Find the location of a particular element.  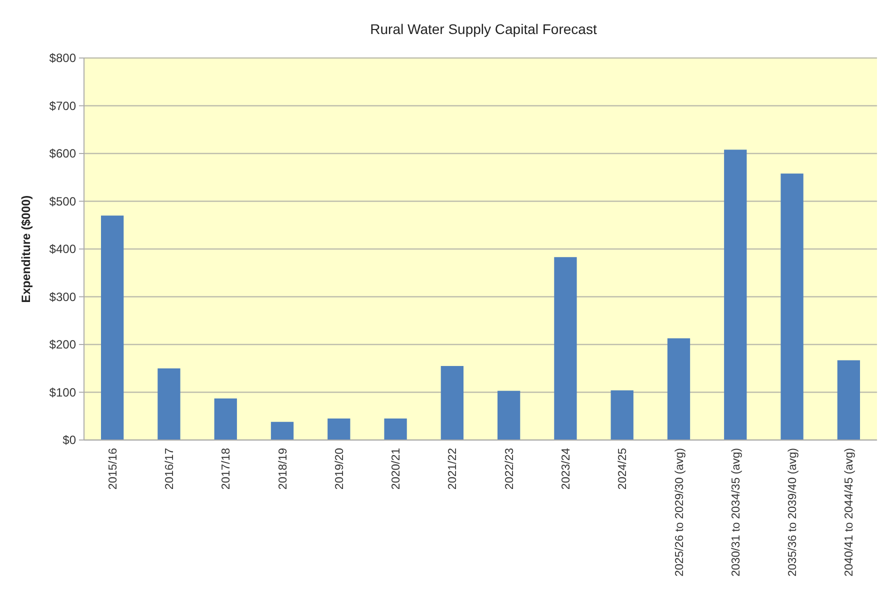

x-tick-label: 2040/41 to 2044/45 (avg) is located at coordinates (850, 512).